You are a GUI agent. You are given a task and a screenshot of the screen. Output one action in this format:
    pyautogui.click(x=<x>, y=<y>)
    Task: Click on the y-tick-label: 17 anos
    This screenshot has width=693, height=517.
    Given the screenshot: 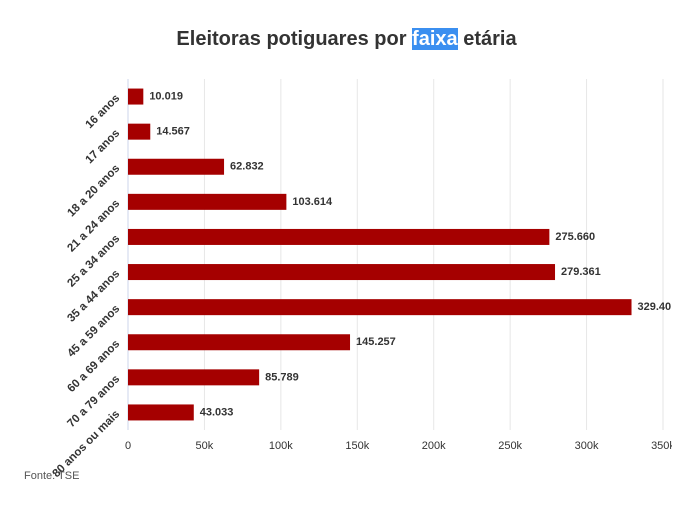 What is the action you would take?
    pyautogui.click(x=102, y=146)
    